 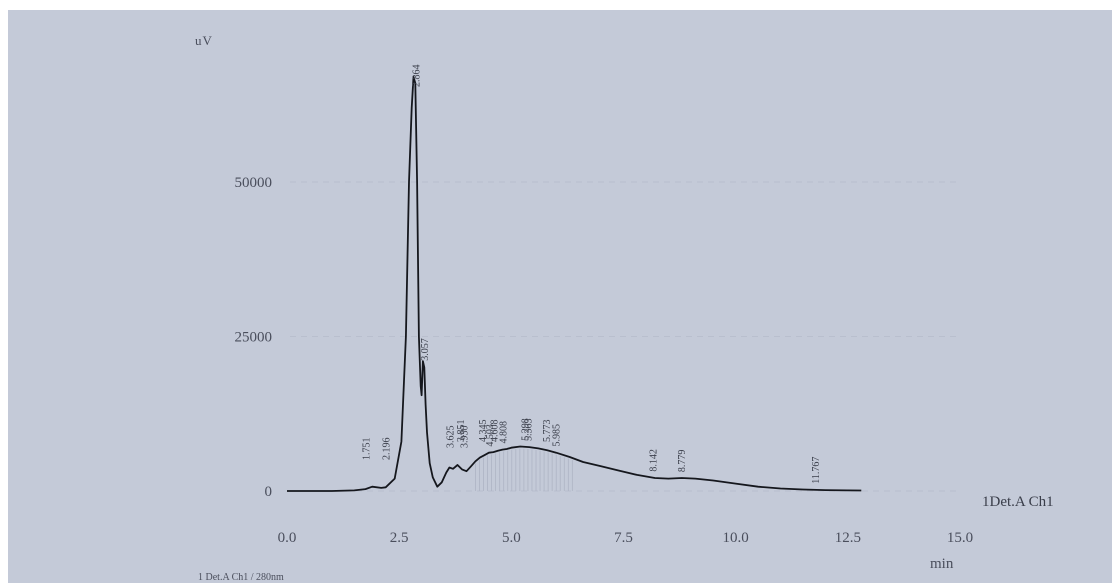 I want to click on y-axis-unit: uV, so click(x=204, y=40).